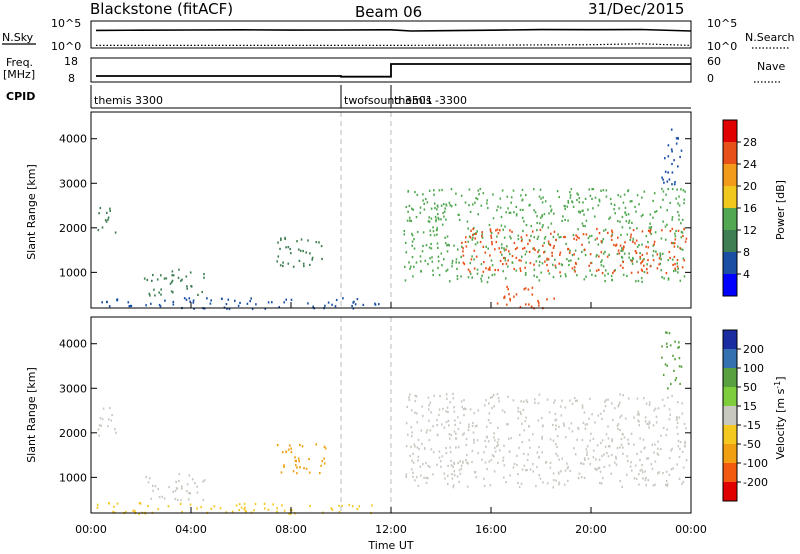  What do you see at coordinates (66, 46) in the screenshot?
I see `nsky-tick-low: 10^0` at bounding box center [66, 46].